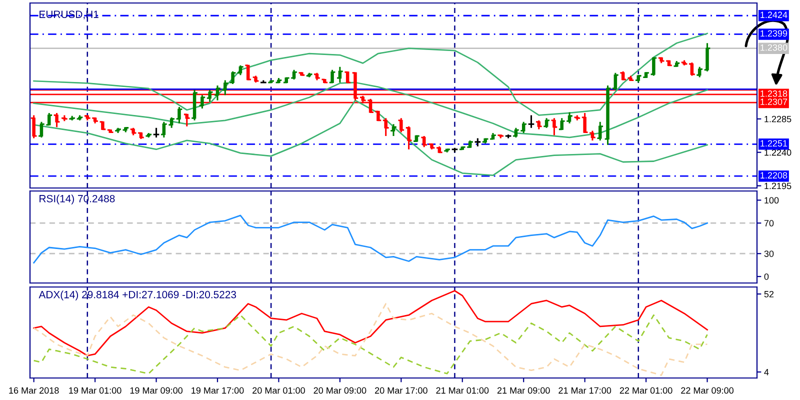 The width and height of the screenshot is (800, 400). I want to click on x-tick-label: 19 Mar 09:00, so click(156, 390).